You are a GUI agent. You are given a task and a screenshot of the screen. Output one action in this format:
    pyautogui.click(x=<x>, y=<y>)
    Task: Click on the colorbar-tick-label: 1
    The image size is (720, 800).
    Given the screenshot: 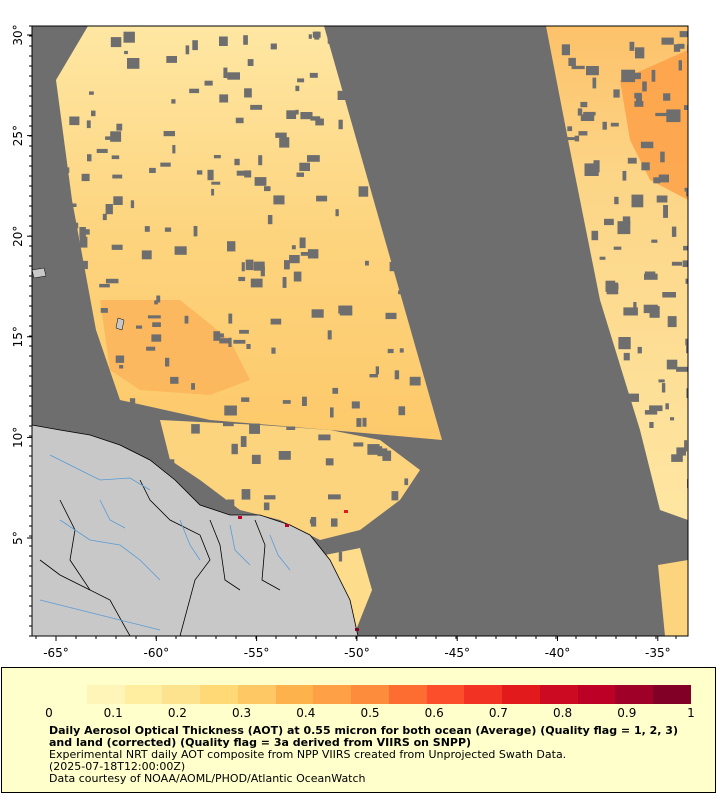 What is the action you would take?
    pyautogui.click(x=691, y=713)
    